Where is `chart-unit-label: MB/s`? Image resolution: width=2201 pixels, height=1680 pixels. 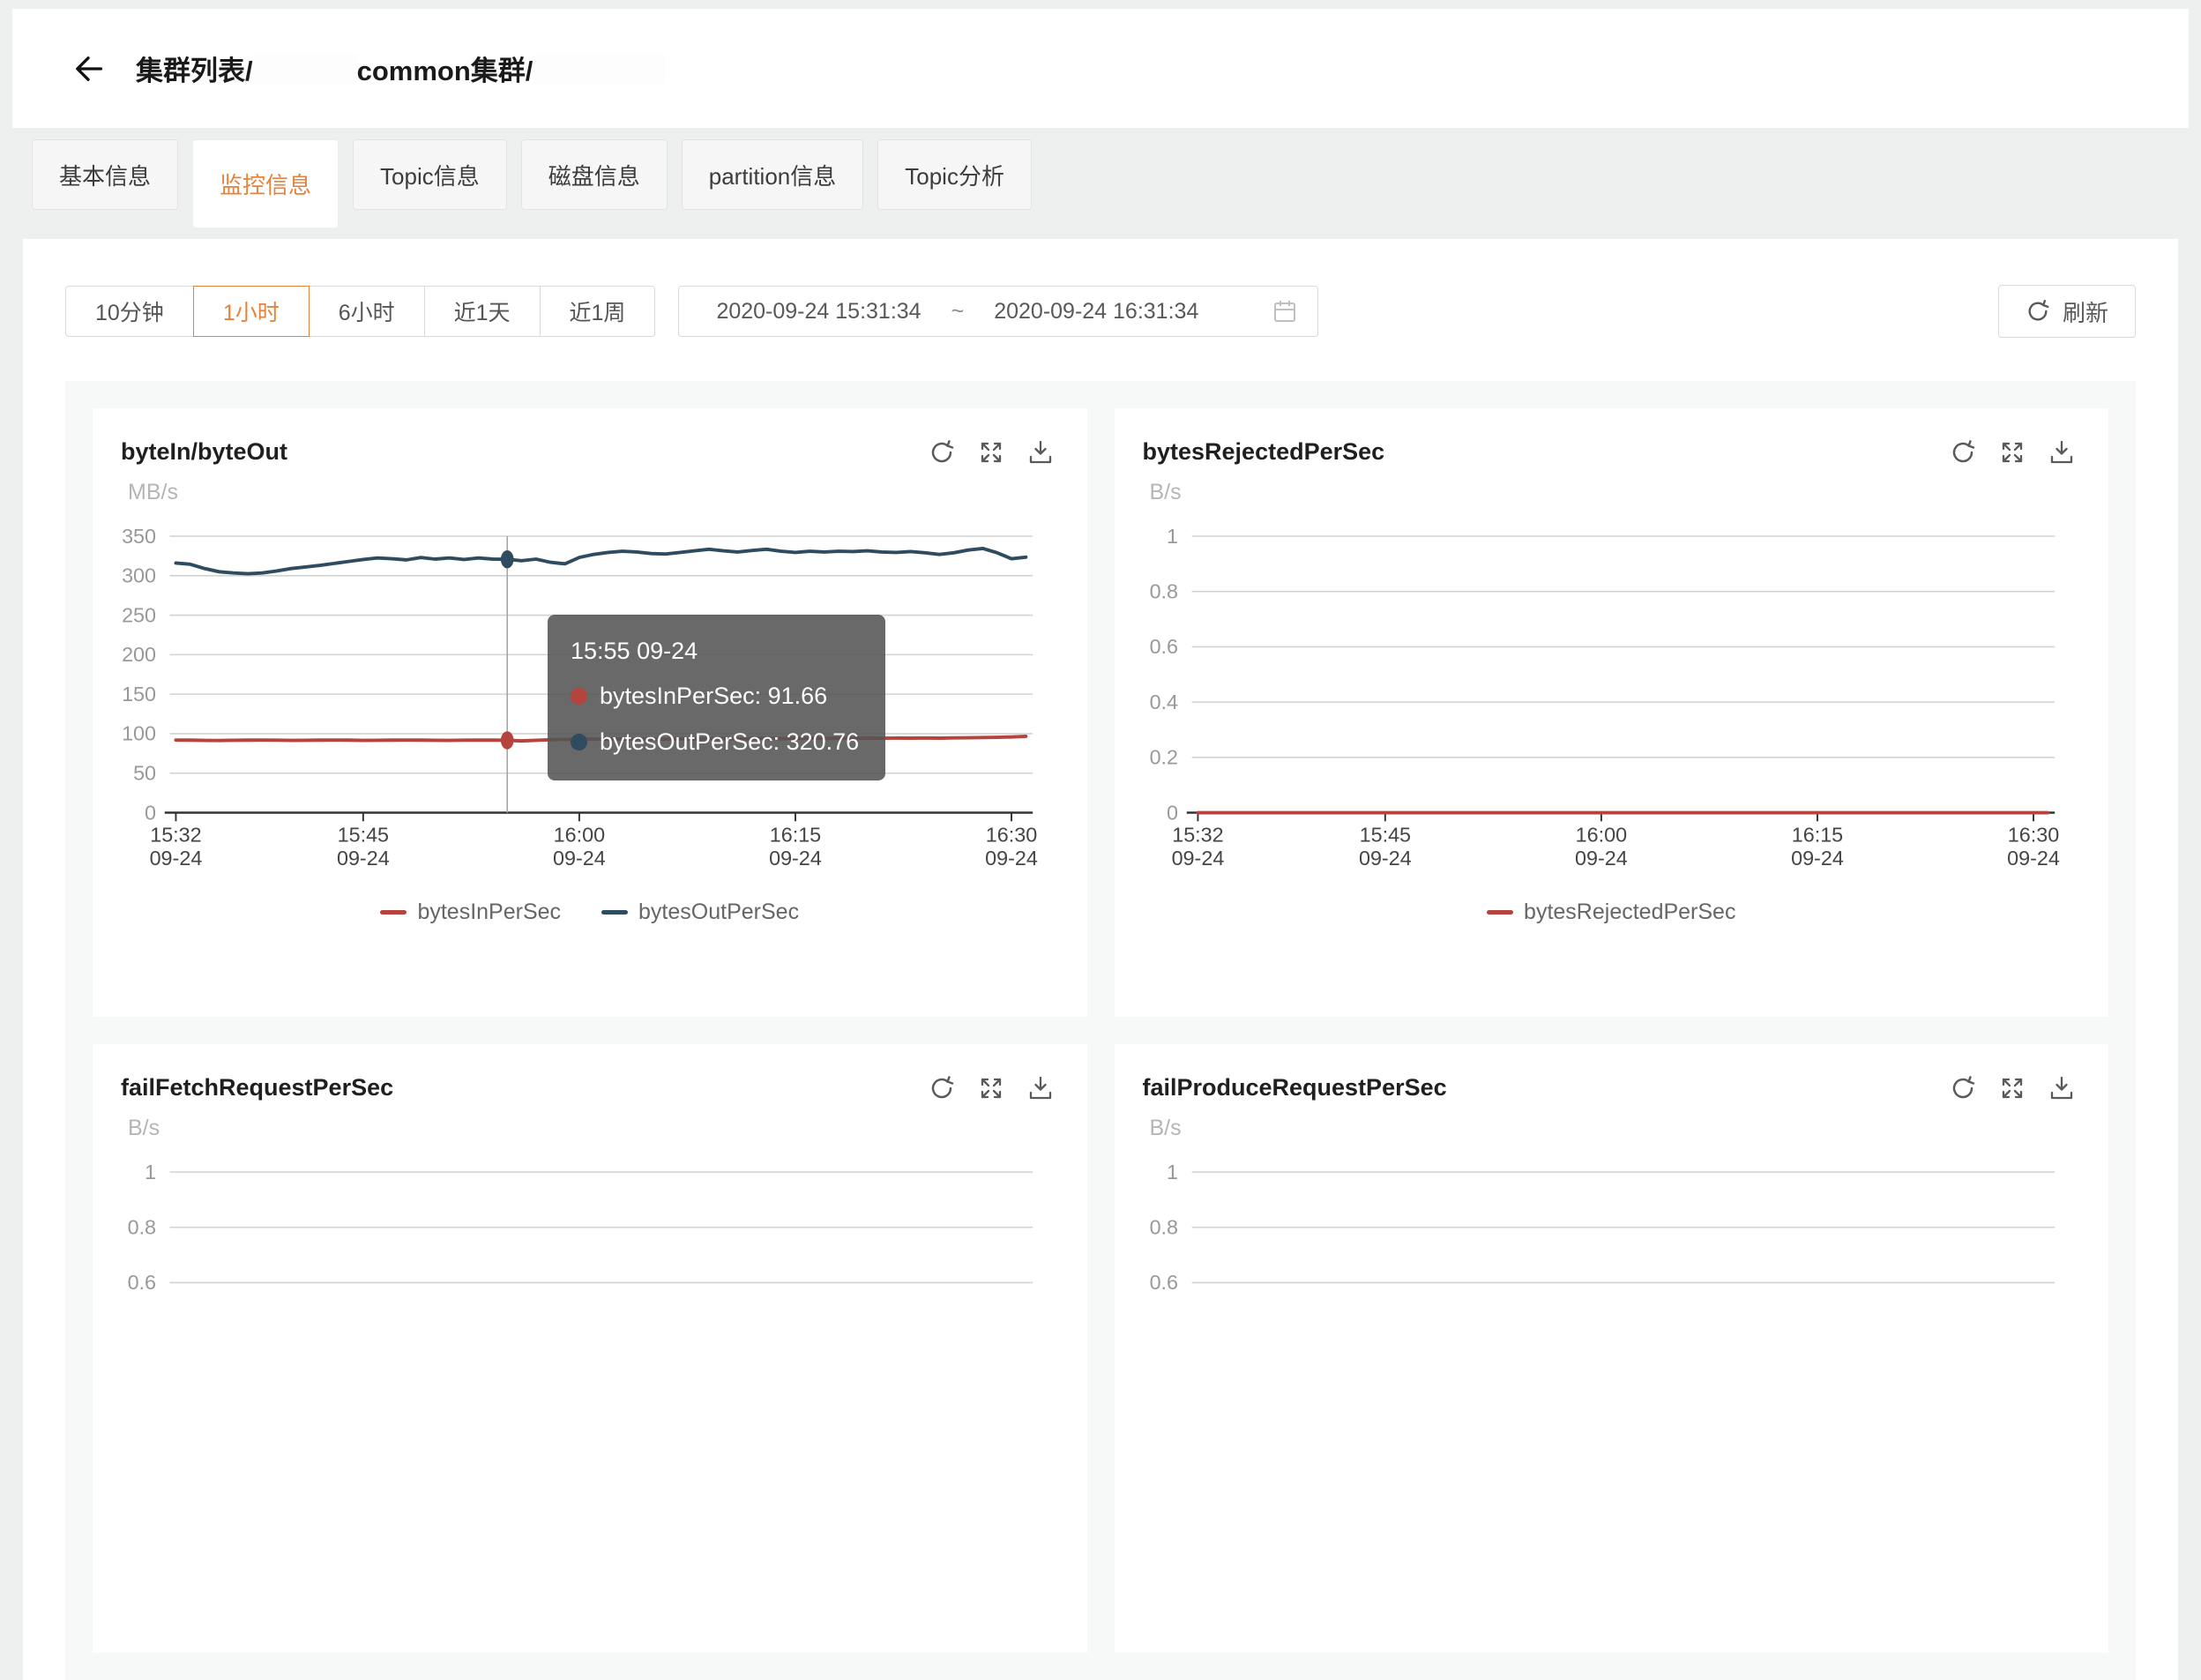
chart-unit-label: MB/s is located at coordinates (153, 492).